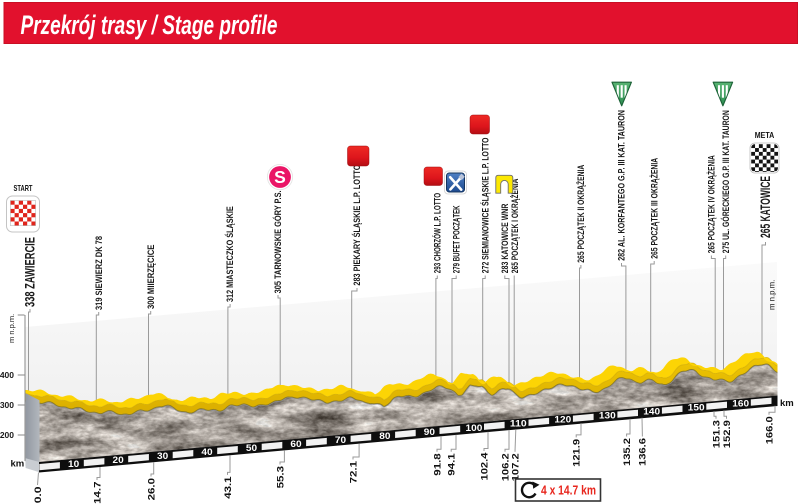 The height and width of the screenshot is (504, 800). I want to click on svg-text: 106.2, so click(505, 467).